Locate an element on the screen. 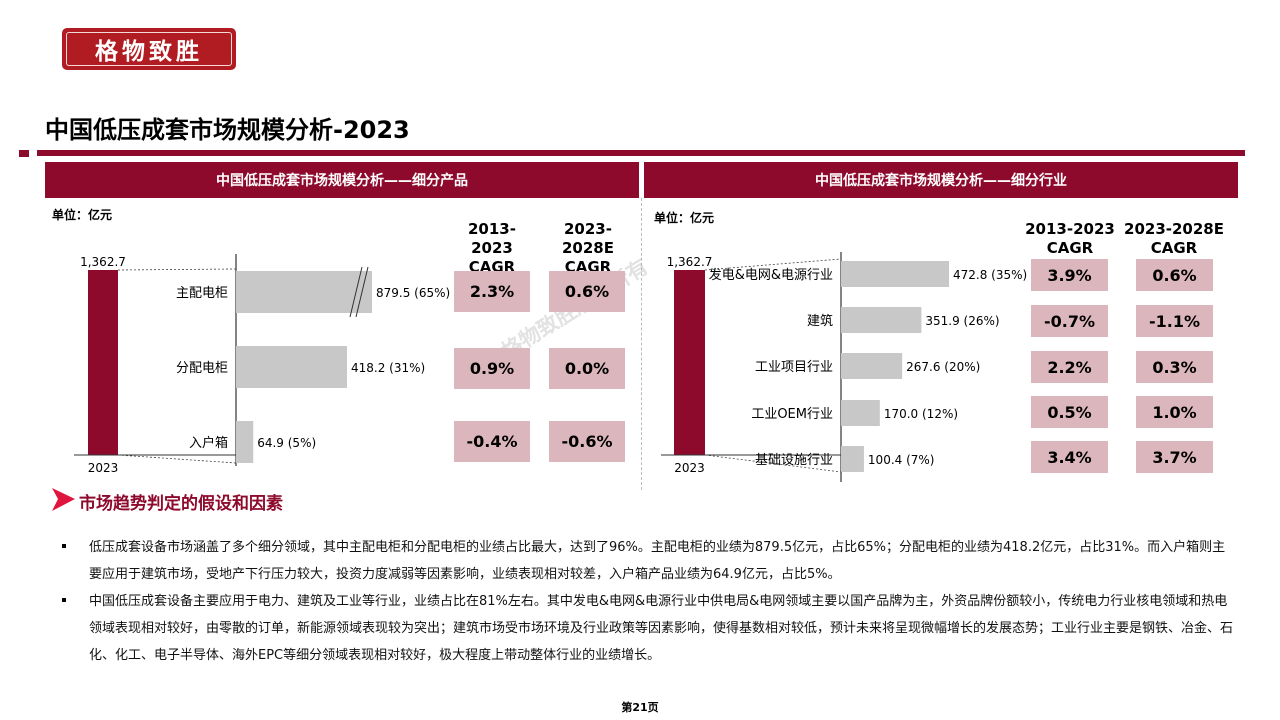  bar-data-label: 351.9 (26%) is located at coordinates (962, 321).